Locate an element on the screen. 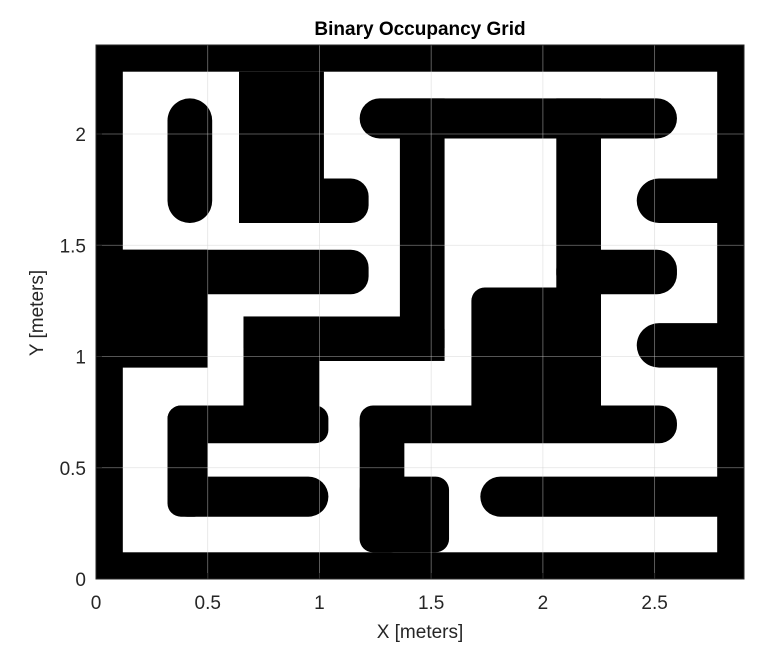 This screenshot has width=782, height=647. y-tick-label: 0 is located at coordinates (80, 580).